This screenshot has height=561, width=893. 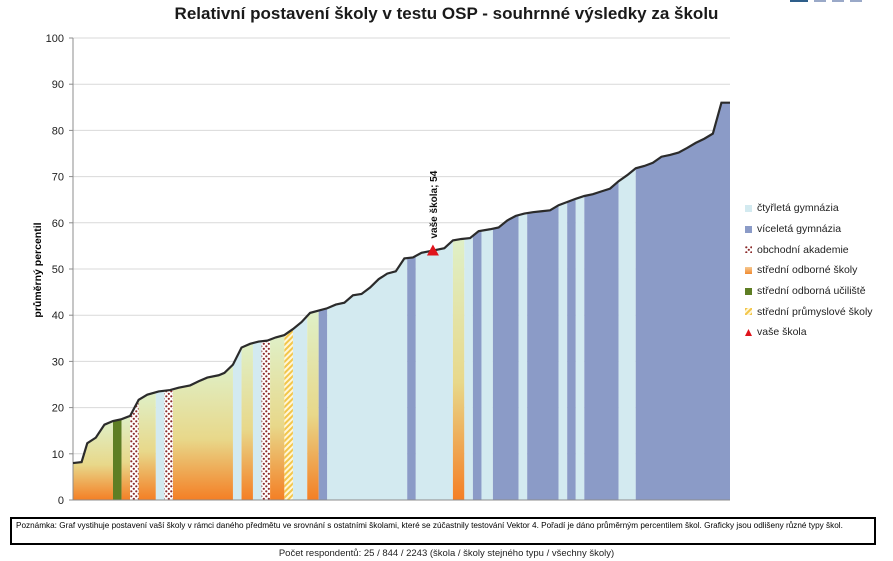 I want to click on y-tick-label: 20, so click(x=58, y=409).